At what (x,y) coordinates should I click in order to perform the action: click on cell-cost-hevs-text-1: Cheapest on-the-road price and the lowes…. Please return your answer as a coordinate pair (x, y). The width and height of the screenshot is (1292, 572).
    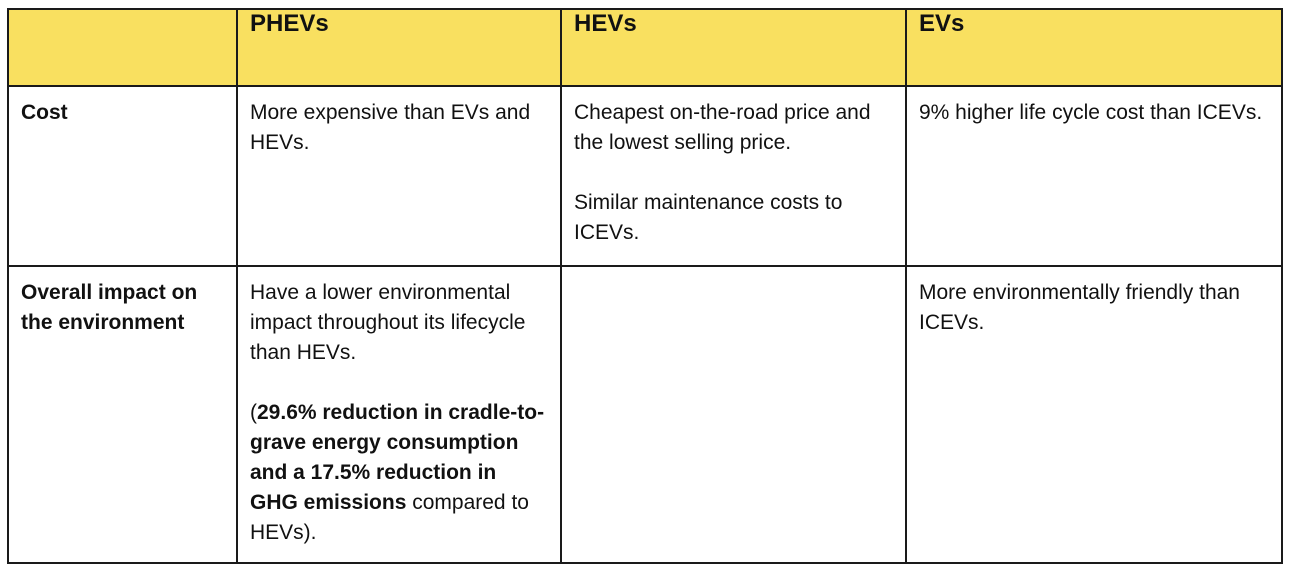
    Looking at the image, I should click on (722, 127).